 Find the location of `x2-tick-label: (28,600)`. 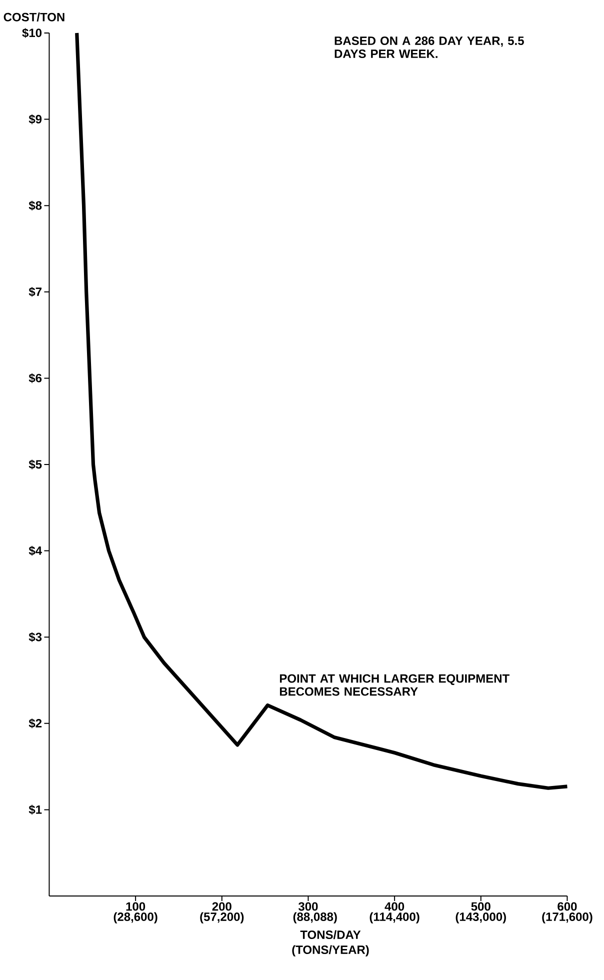

x2-tick-label: (28,600) is located at coordinates (136, 918).